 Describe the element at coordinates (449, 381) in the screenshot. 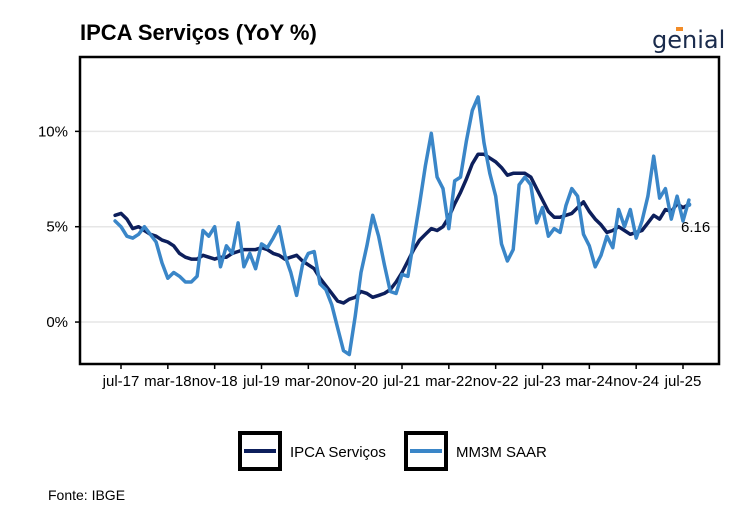

I see `x-tick-label: mar-22` at that location.